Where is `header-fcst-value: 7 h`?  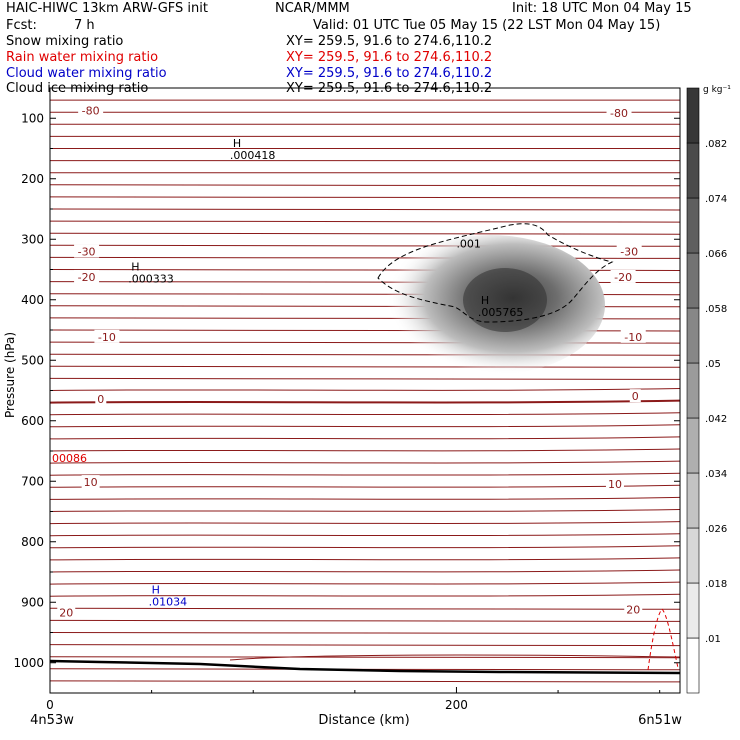
header-fcst-value: 7 h is located at coordinates (84, 25).